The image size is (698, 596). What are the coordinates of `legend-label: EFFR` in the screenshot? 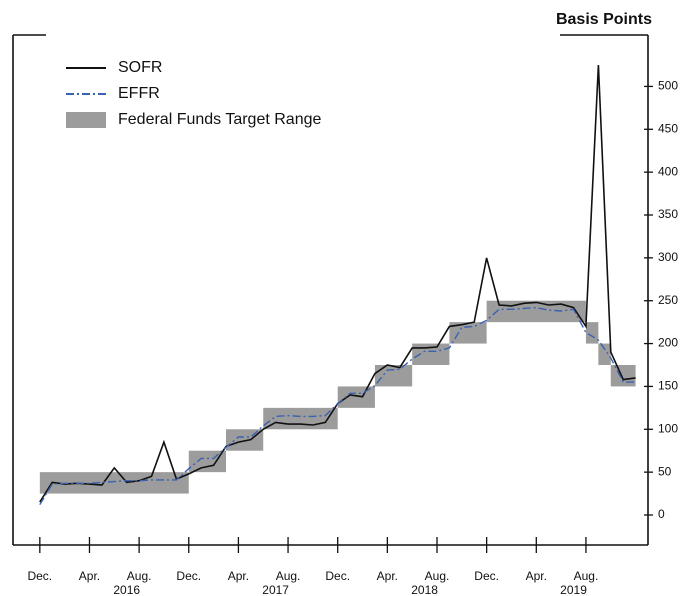 It's located at (139, 93).